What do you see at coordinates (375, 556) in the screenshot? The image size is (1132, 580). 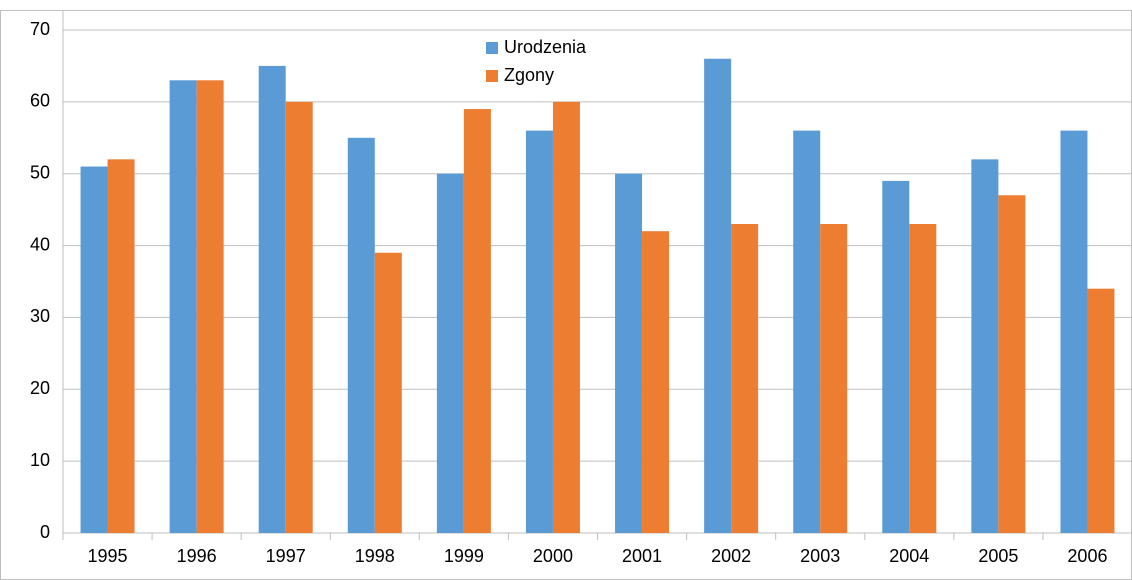 I see `x-tick-label: 1998` at bounding box center [375, 556].